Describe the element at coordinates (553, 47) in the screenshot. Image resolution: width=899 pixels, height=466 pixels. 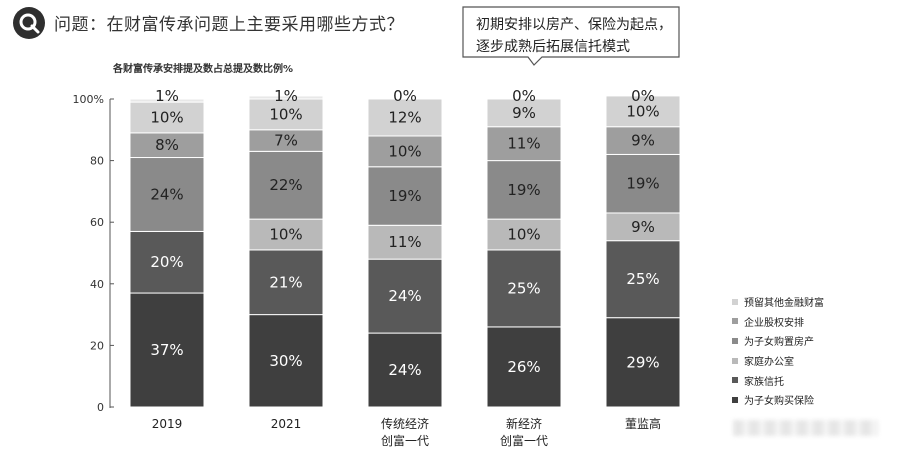
I see `callout-line-2: 逐步成熟后拓展信托模式` at that location.